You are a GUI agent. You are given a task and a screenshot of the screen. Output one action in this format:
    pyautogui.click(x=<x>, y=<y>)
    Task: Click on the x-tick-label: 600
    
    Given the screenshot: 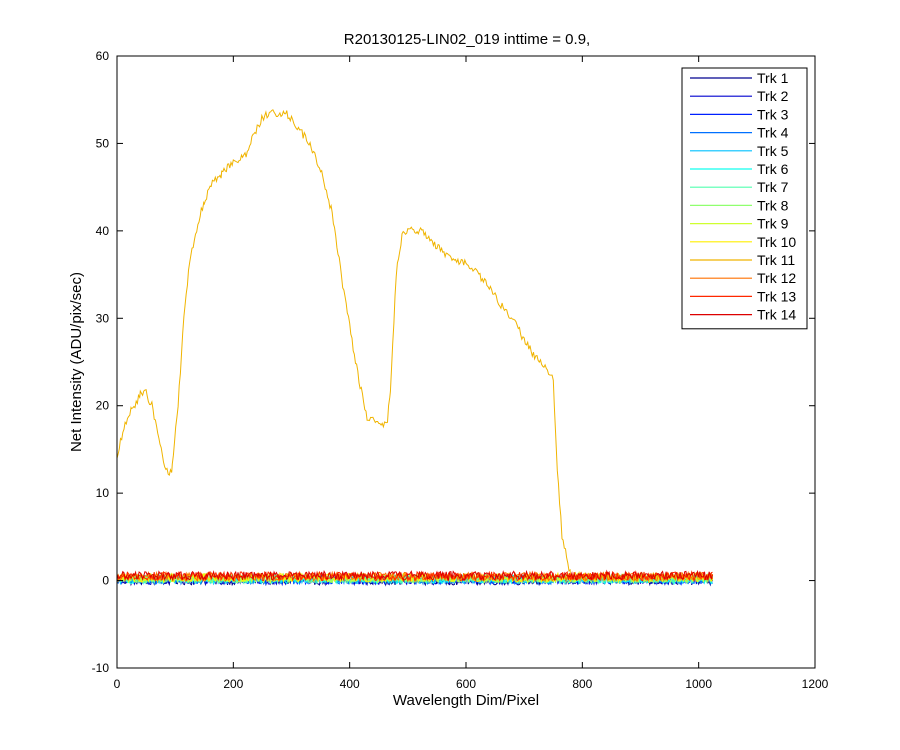 What is the action you would take?
    pyautogui.click(x=466, y=684)
    